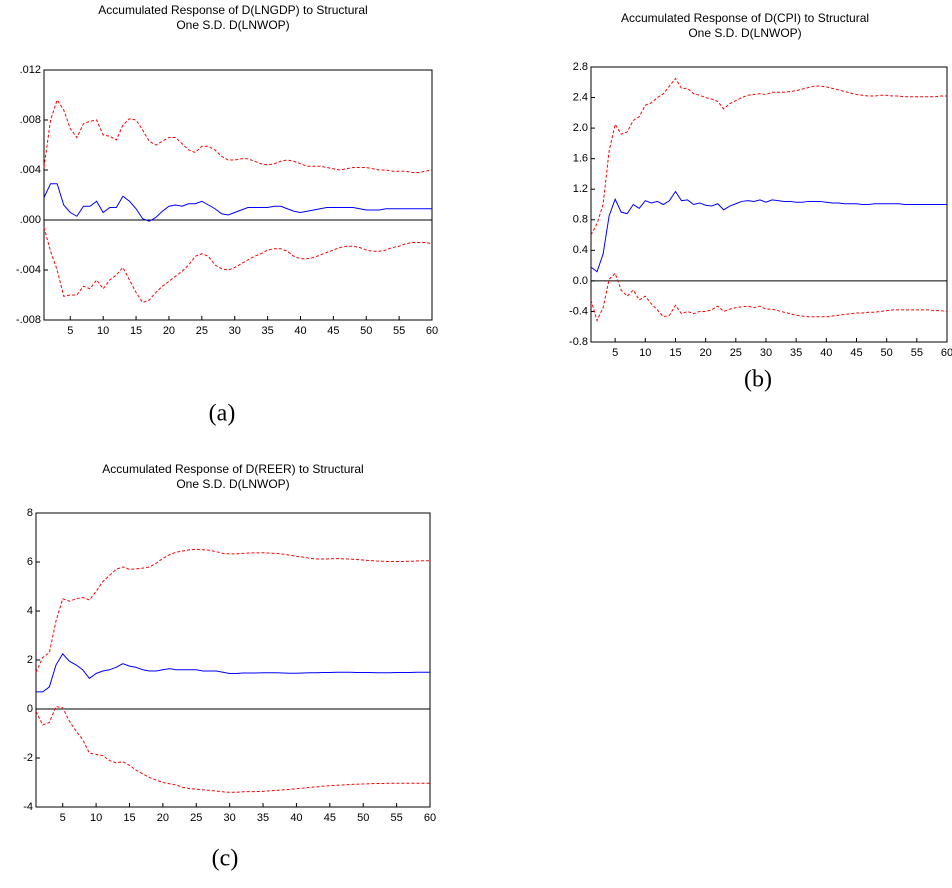 The height and width of the screenshot is (888, 952). Describe the element at coordinates (580, 97) in the screenshot. I see `y-tick-label: 2.4` at that location.